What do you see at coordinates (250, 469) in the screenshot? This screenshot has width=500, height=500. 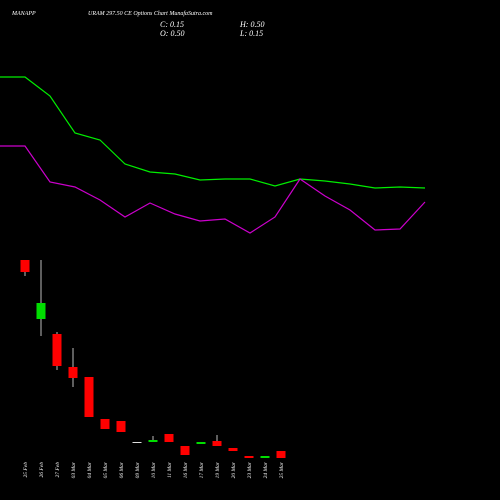 I see `x-tick-label: 23 Mar` at bounding box center [250, 469].